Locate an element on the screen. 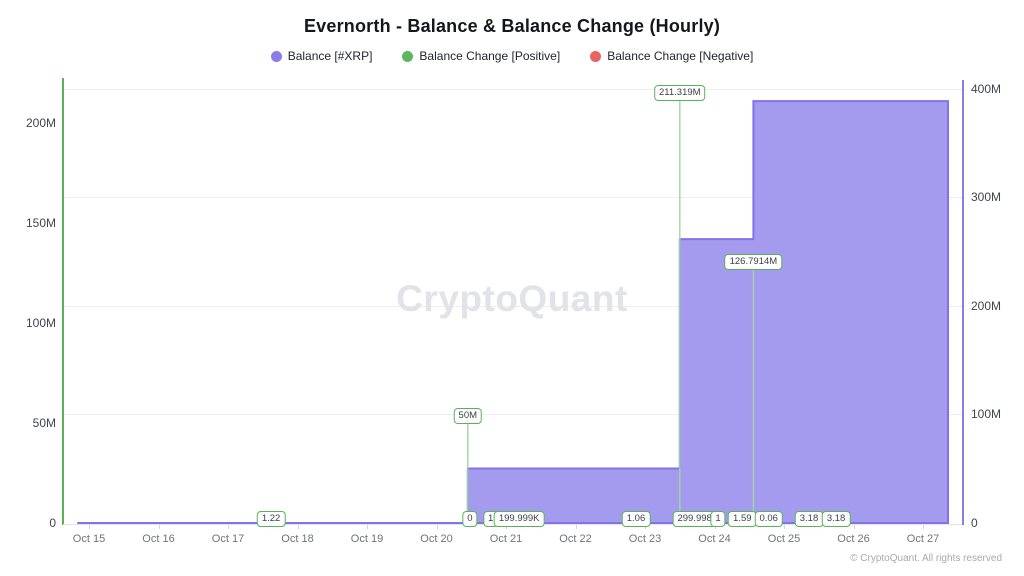 The height and width of the screenshot is (576, 1024). right-axis-tick-label: 0 is located at coordinates (974, 523).